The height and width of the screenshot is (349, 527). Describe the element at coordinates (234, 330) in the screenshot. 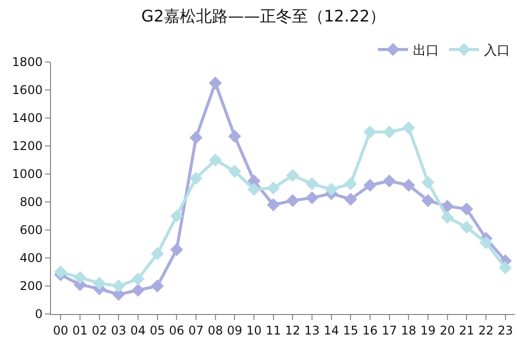

I see `x-tick-label: 09` at that location.